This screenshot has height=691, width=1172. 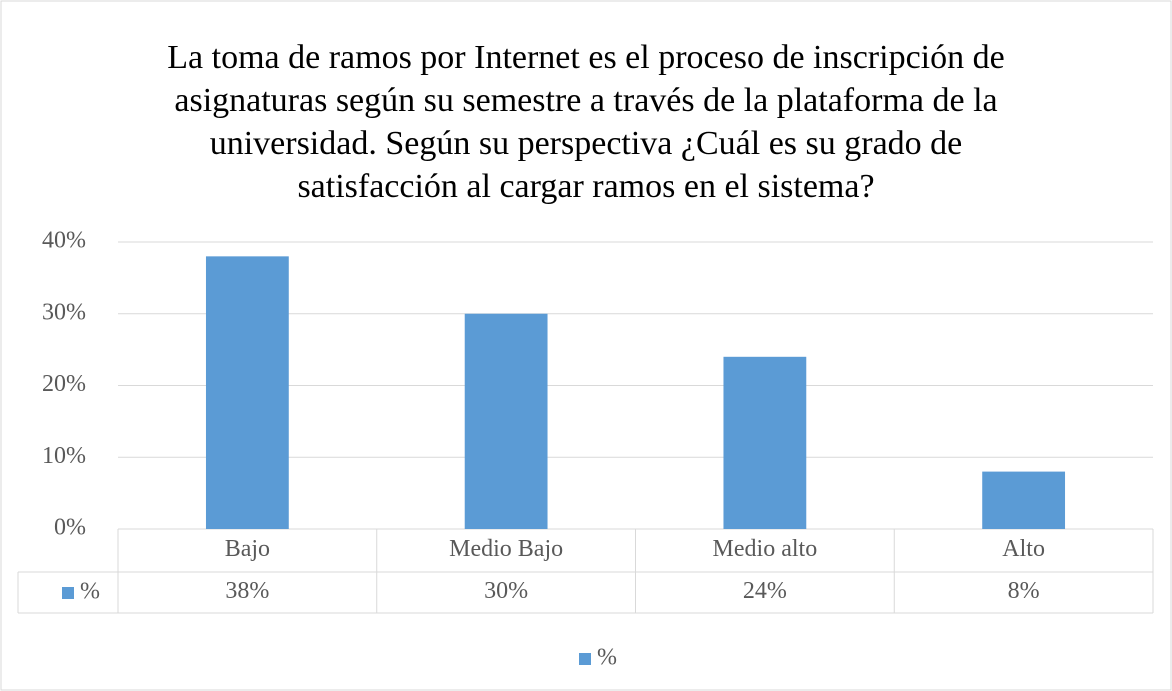 I want to click on y-tick-label: 20%, so click(x=64, y=384).